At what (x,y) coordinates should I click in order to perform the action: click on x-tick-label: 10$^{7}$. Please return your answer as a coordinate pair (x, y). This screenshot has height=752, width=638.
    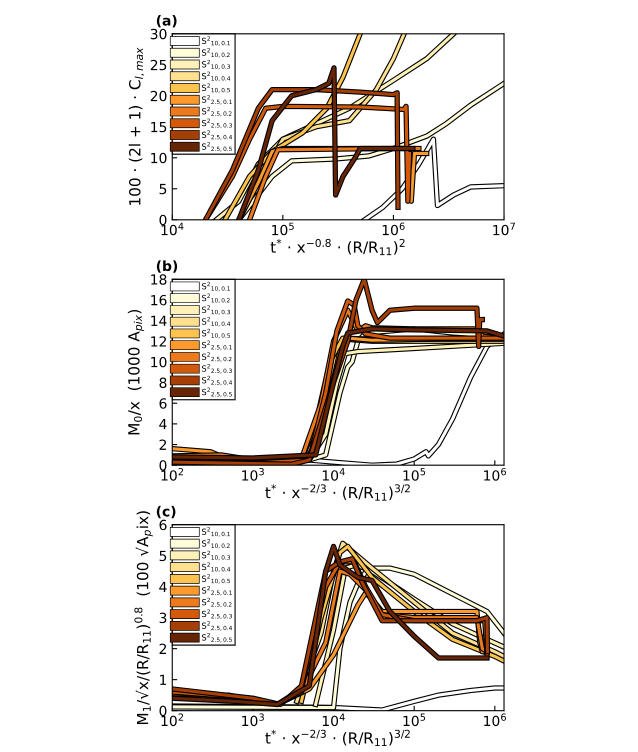
    Looking at the image, I should click on (504, 229).